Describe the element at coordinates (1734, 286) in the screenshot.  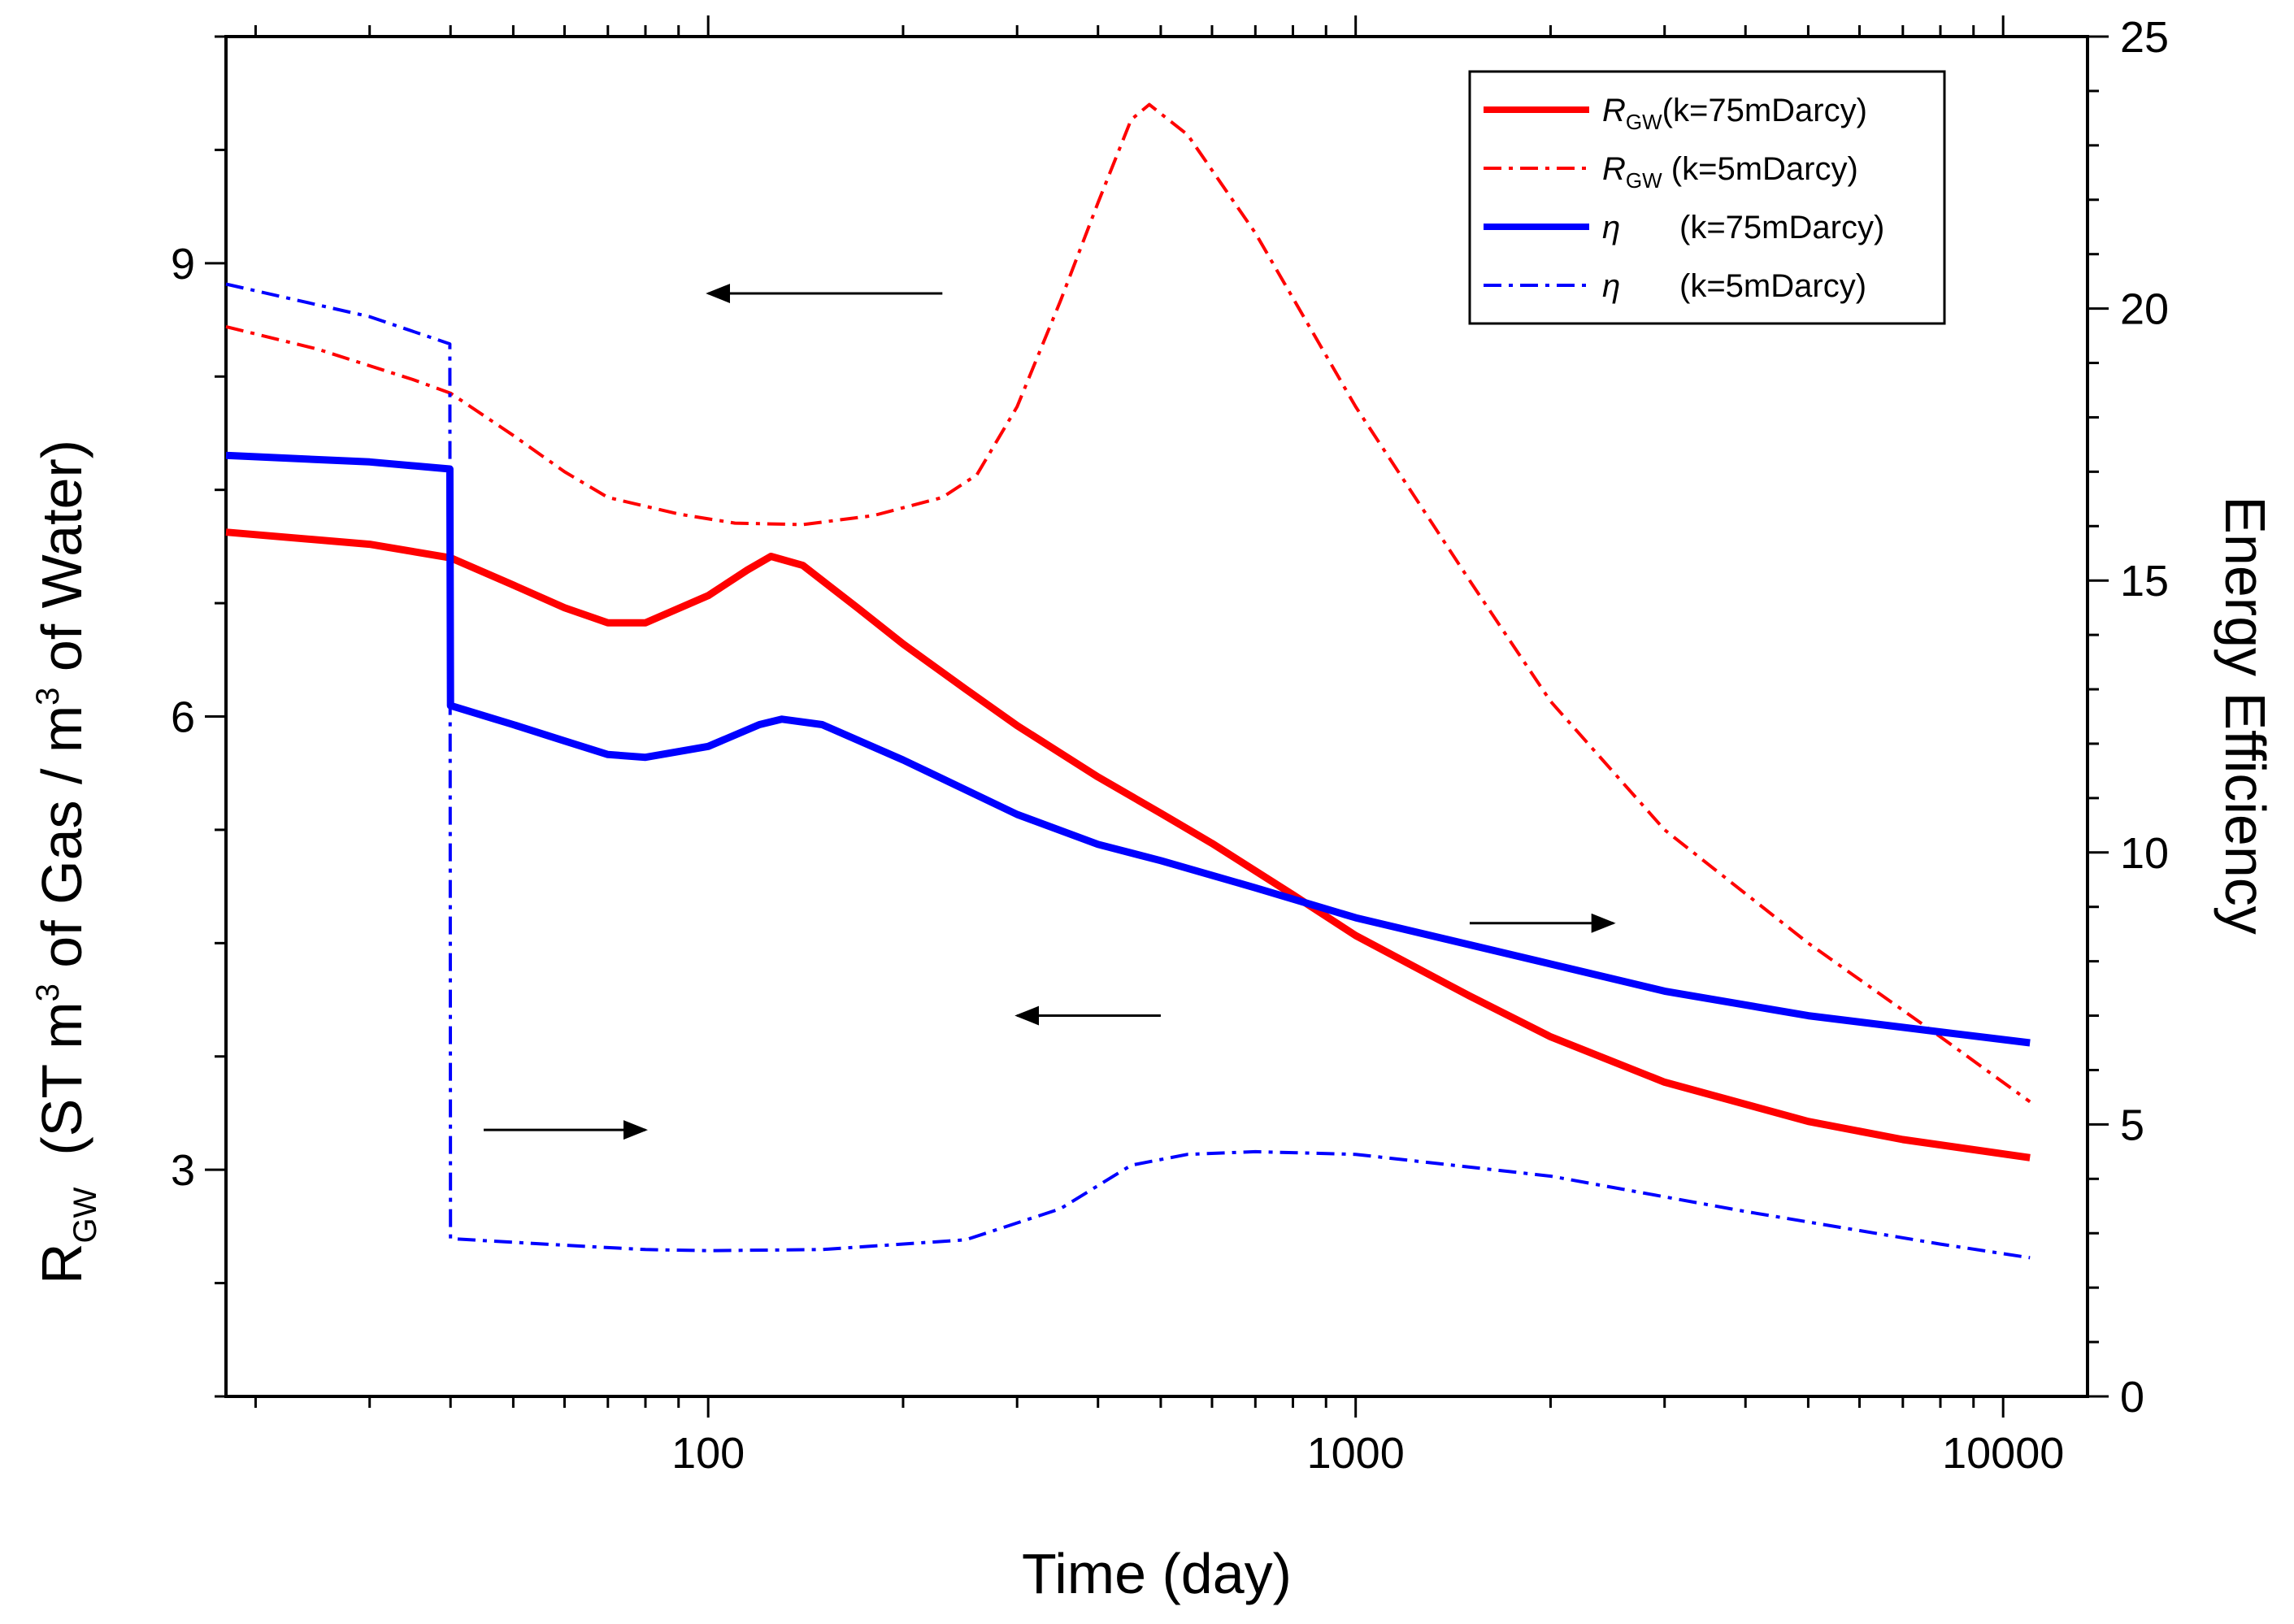
I see `legend-label: η (k=5mDarcy)` at that location.